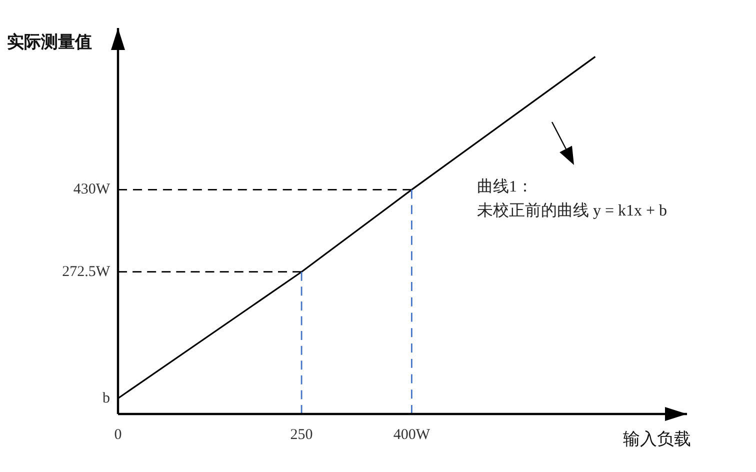 This screenshot has height=472, width=756. What do you see at coordinates (86, 272) in the screenshot?
I see `y-tick-label: 272.5W` at bounding box center [86, 272].